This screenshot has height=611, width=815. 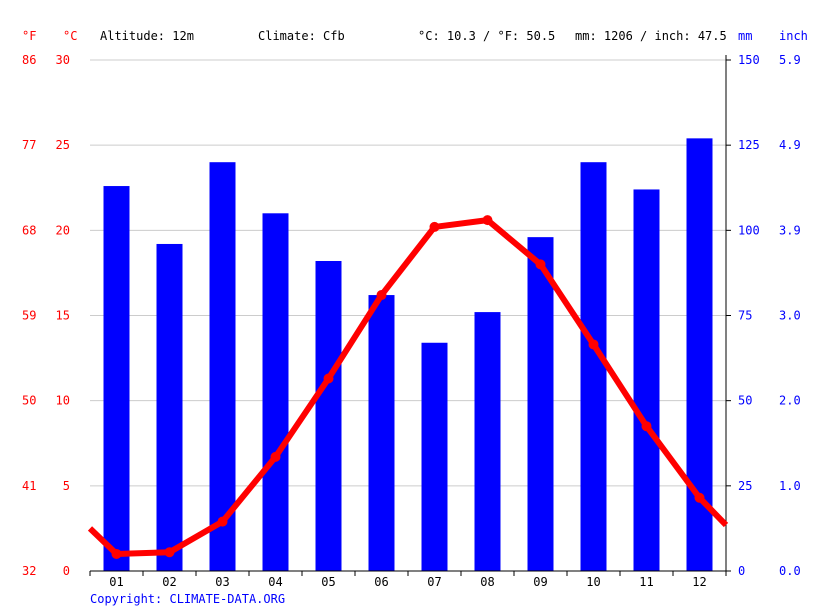 I want to click on inch-unit-label: inch, so click(x=793, y=36).